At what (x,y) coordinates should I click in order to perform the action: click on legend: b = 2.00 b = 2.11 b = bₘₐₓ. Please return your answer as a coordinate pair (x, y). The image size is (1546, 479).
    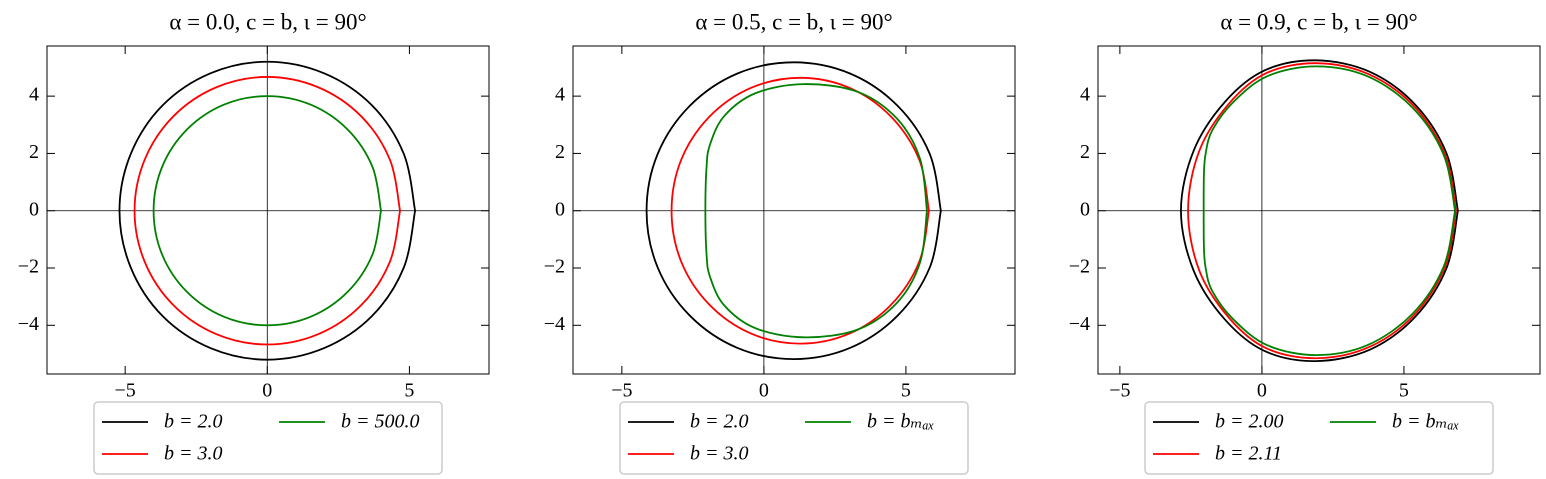
    Looking at the image, I should click on (1319, 438).